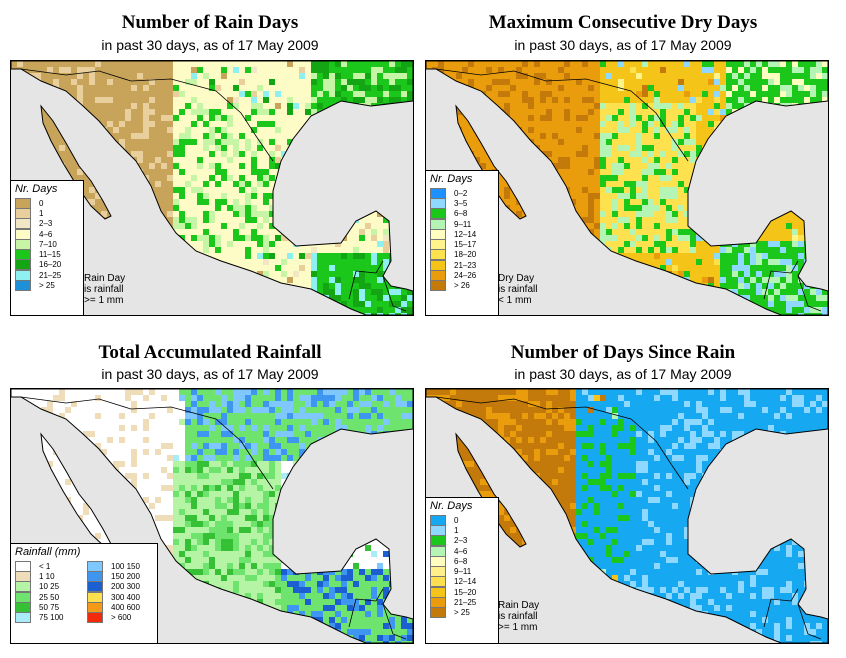 The height and width of the screenshot is (658, 846). I want to click on legend-label: 1 10, so click(47, 576).